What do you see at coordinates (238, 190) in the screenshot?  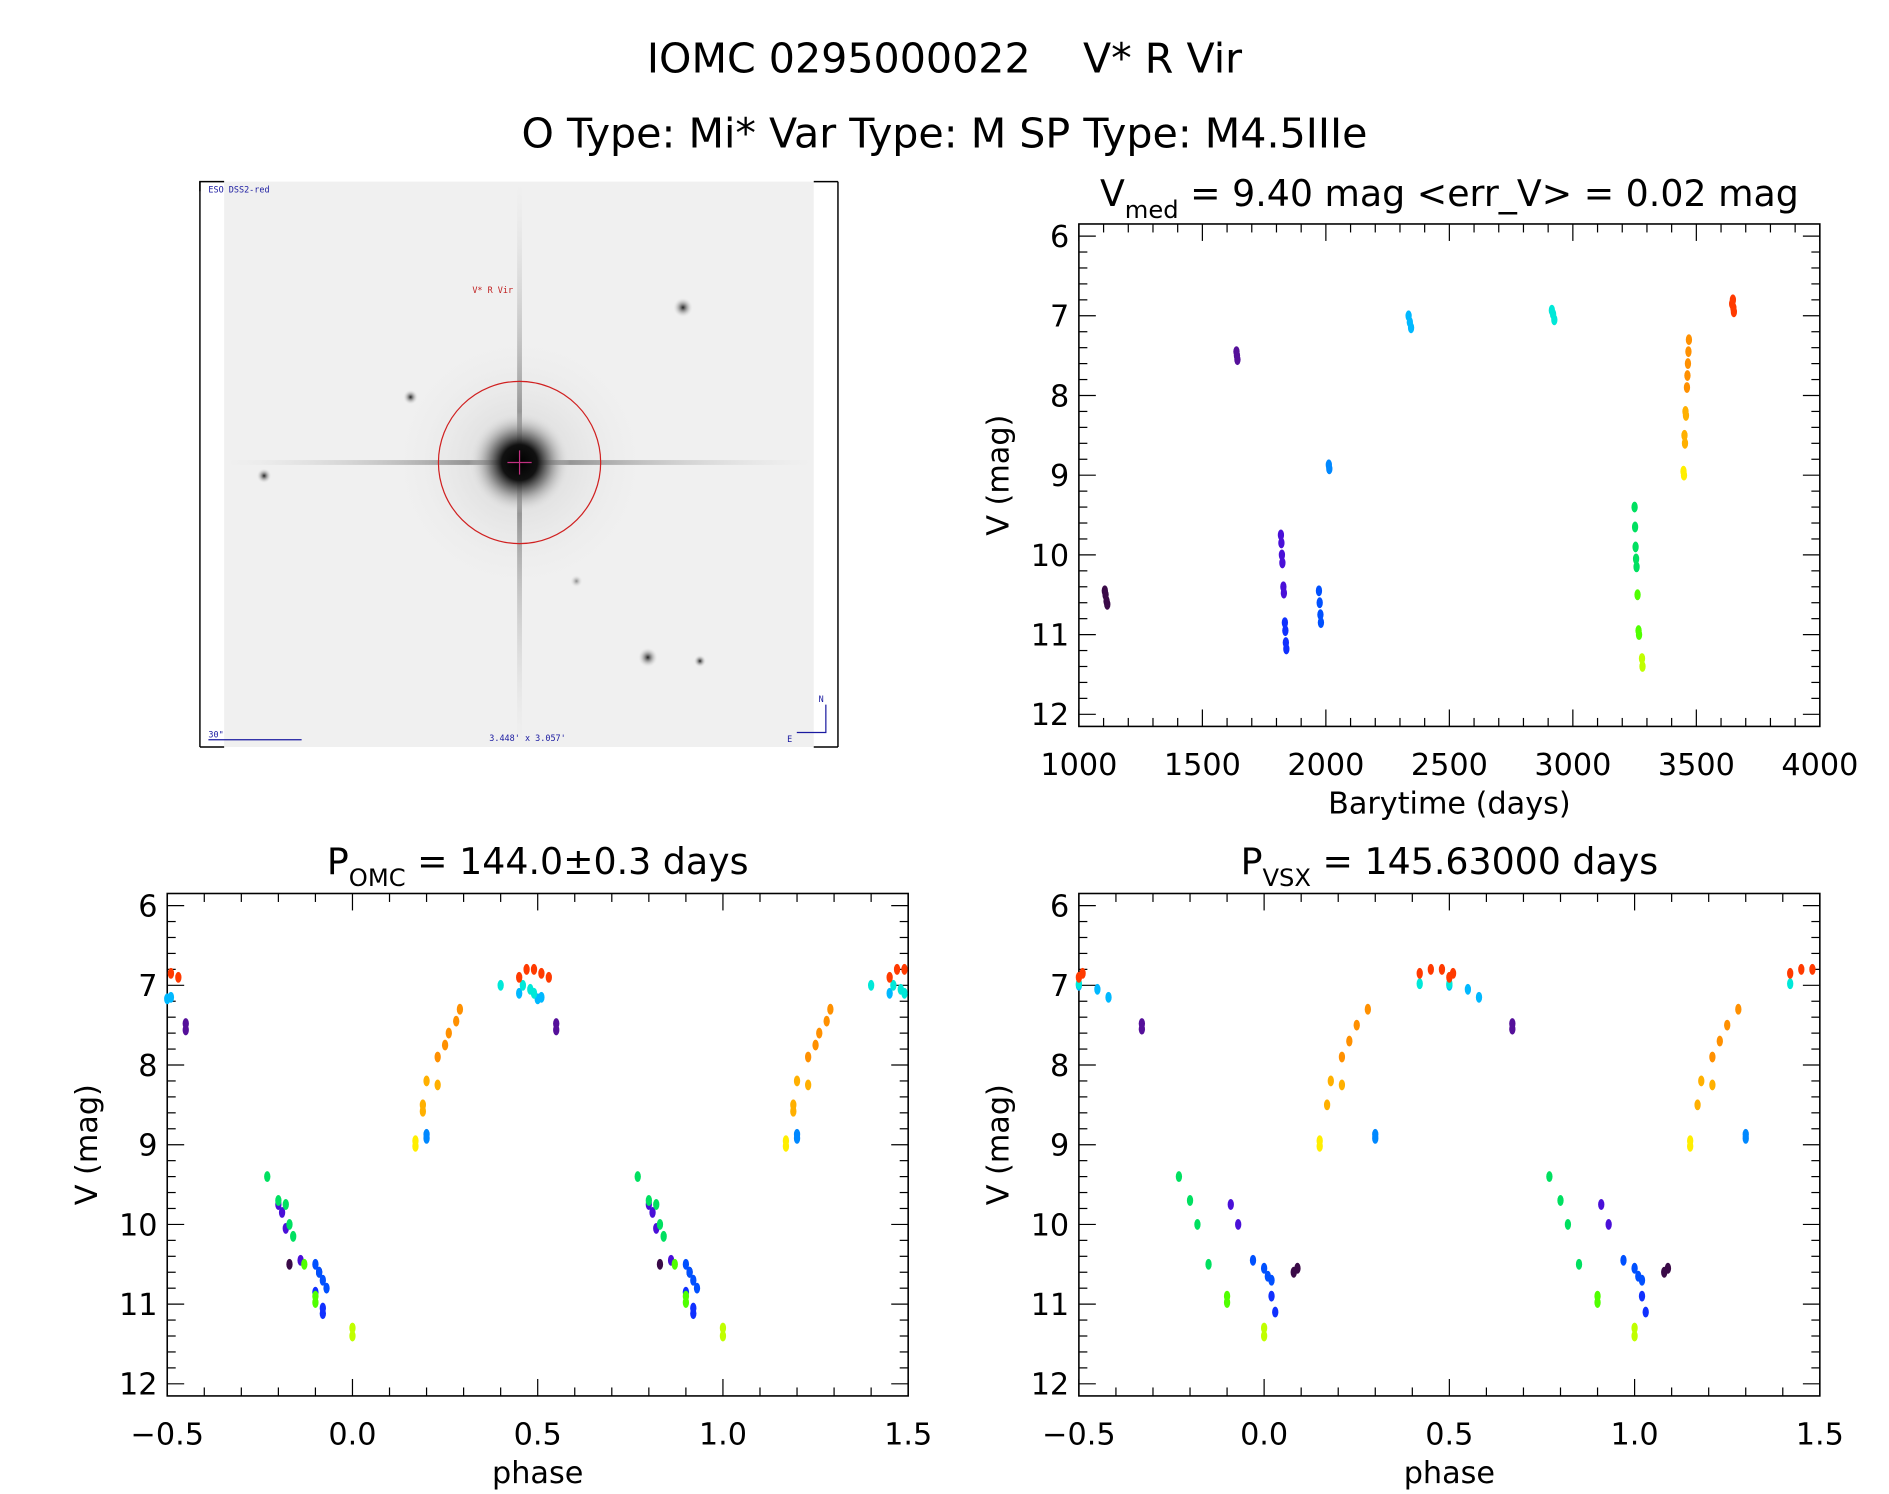 I see `survey-label: ESO DSS2-red` at bounding box center [238, 190].